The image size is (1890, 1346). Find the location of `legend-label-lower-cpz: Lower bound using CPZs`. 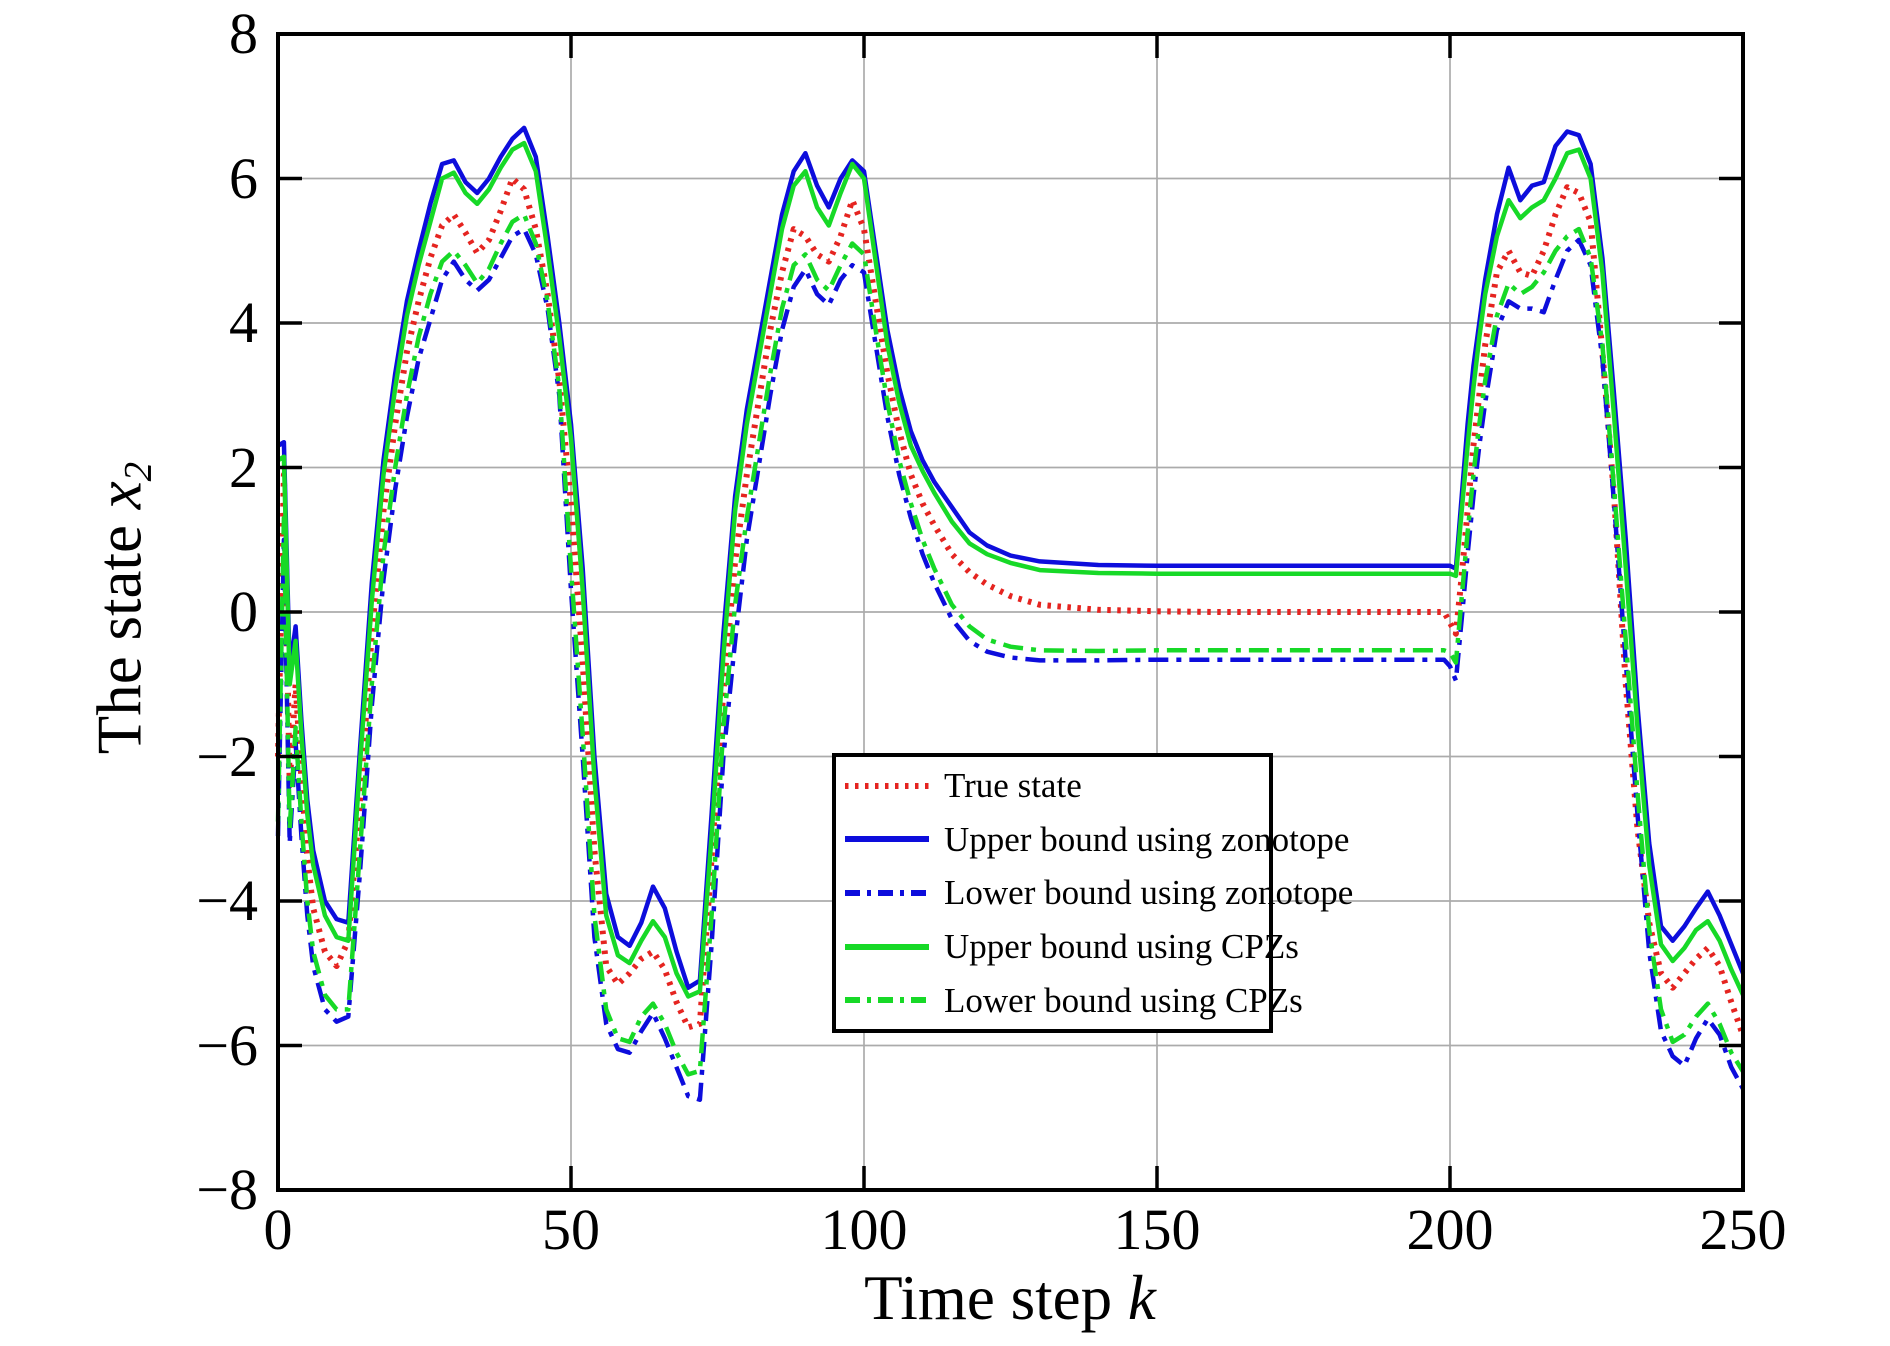

legend-label-lower-cpz: Lower bound using CPZs is located at coordinates (1123, 1000).